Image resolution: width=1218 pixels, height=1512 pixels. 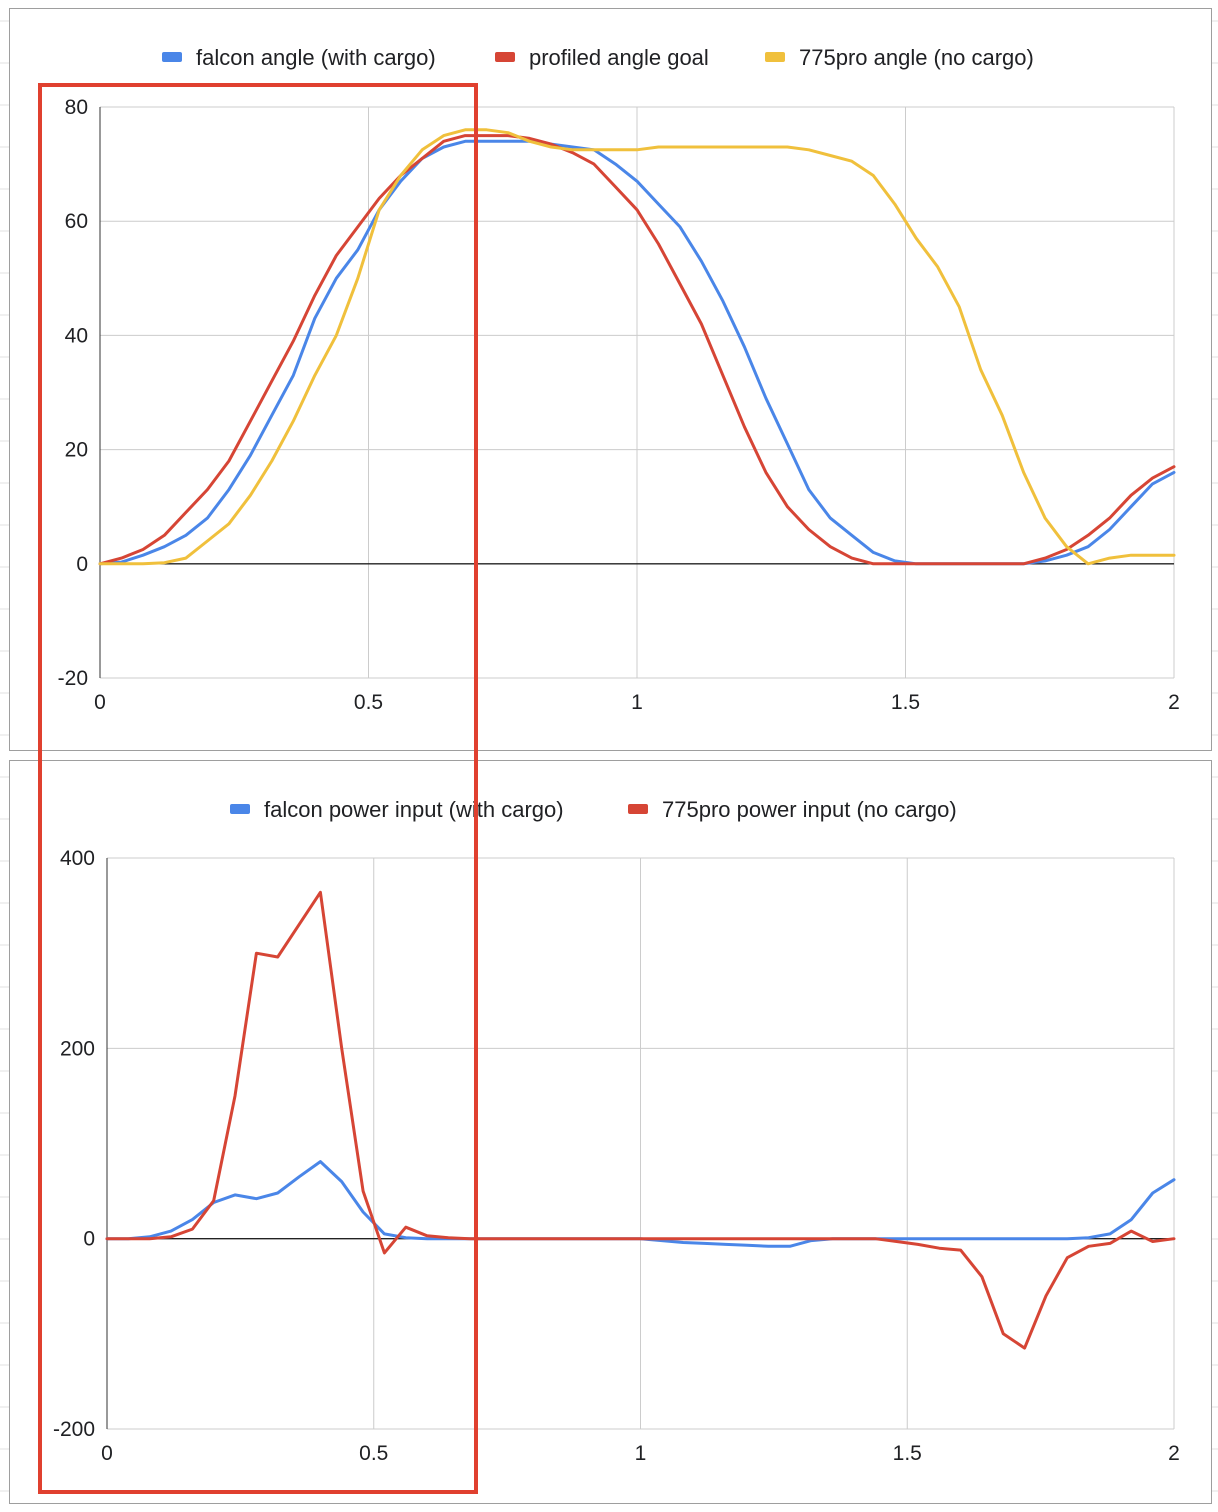 What do you see at coordinates (77, 1048) in the screenshot?
I see `y-tick-label: 200` at bounding box center [77, 1048].